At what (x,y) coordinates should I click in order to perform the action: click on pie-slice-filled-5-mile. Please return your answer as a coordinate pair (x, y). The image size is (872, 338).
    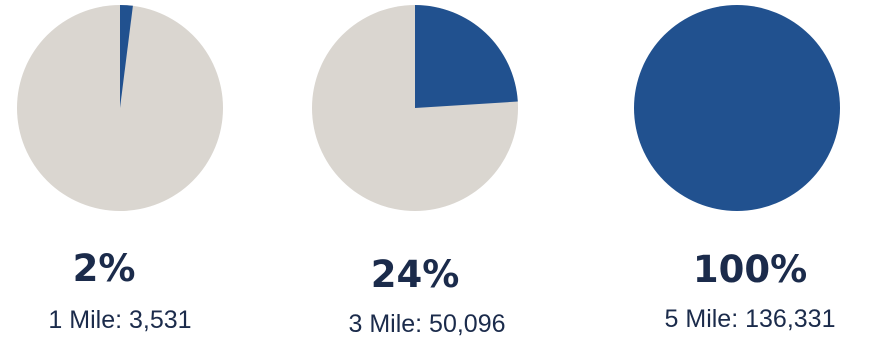
    Looking at the image, I should click on (737, 108).